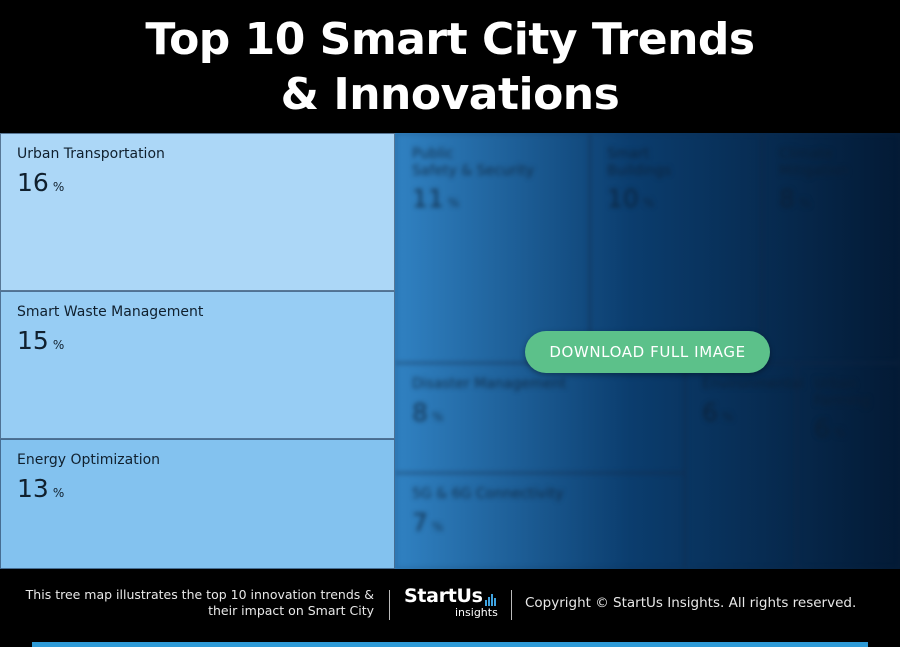 This screenshot has height=647, width=900. What do you see at coordinates (291, 610) in the screenshot?
I see `description-line-2: their impact on Smart City` at bounding box center [291, 610].